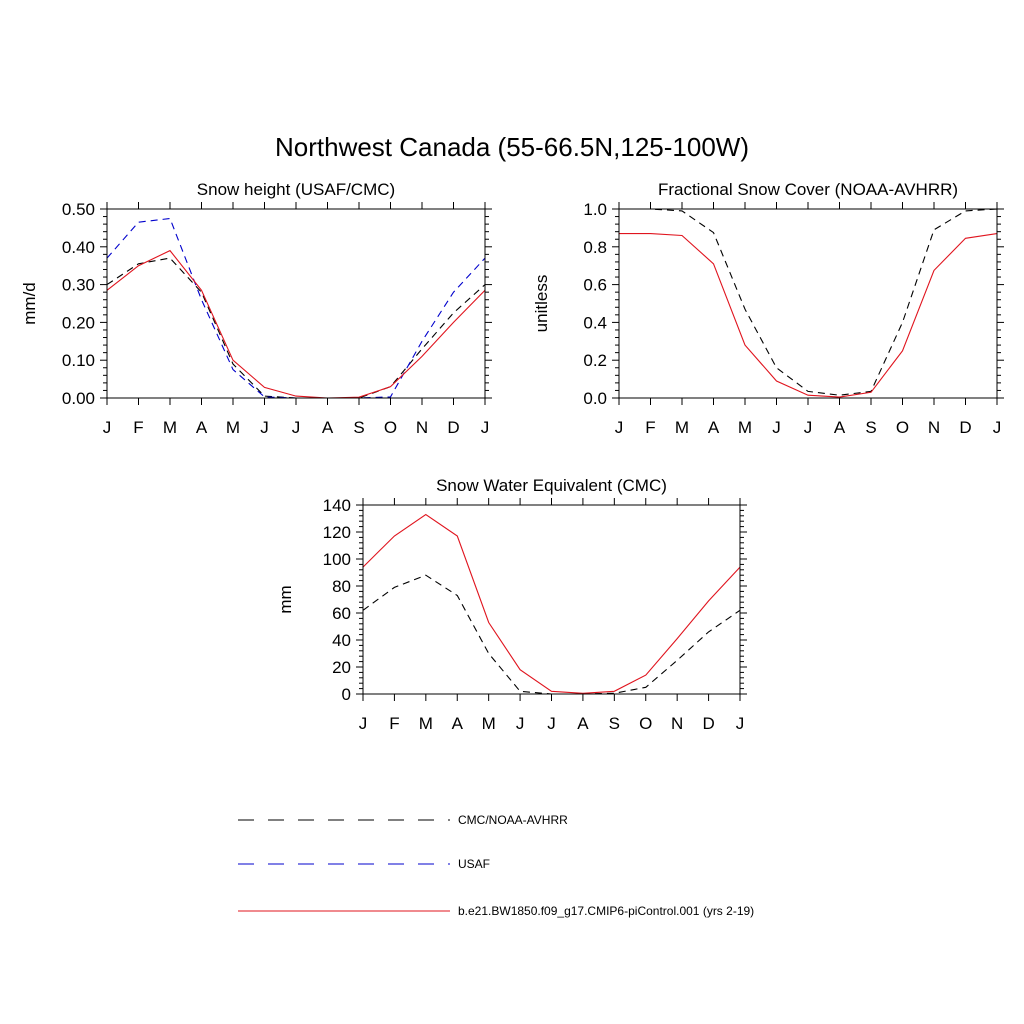  I want to click on y-tick-label: 0.2, so click(595, 360).